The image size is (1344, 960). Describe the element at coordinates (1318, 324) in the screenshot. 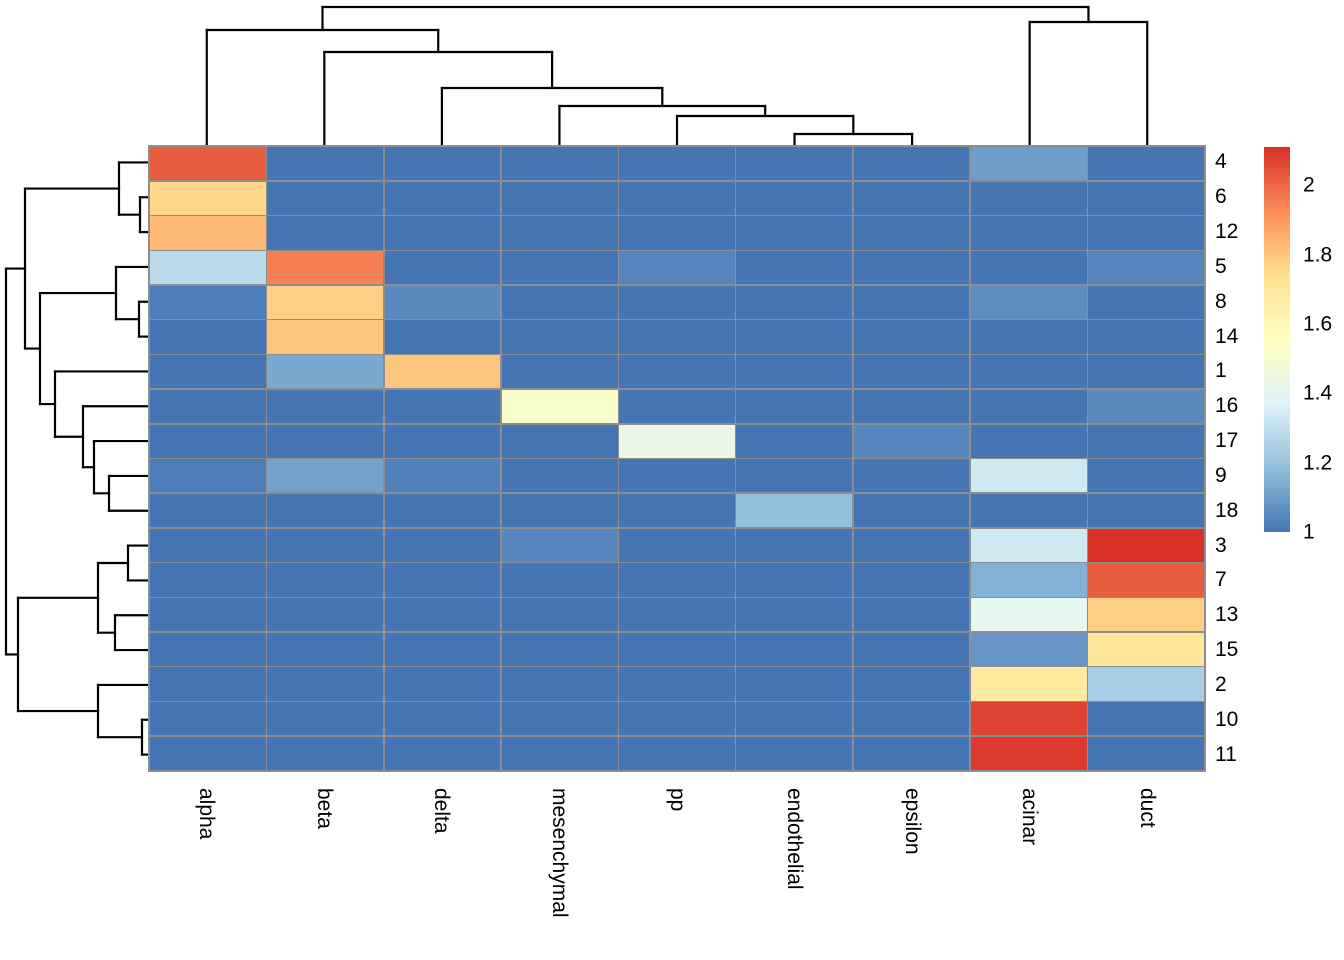

I see `legend-tick-label: 1.6` at that location.